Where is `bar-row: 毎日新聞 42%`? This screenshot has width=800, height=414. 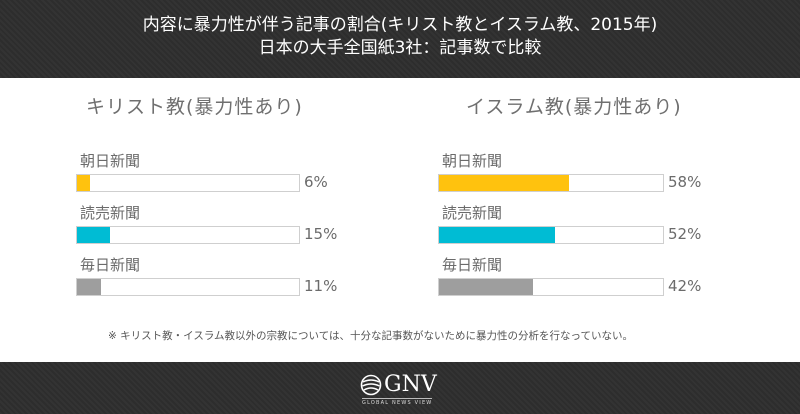 bar-row: 毎日新聞 42% is located at coordinates (588, 279).